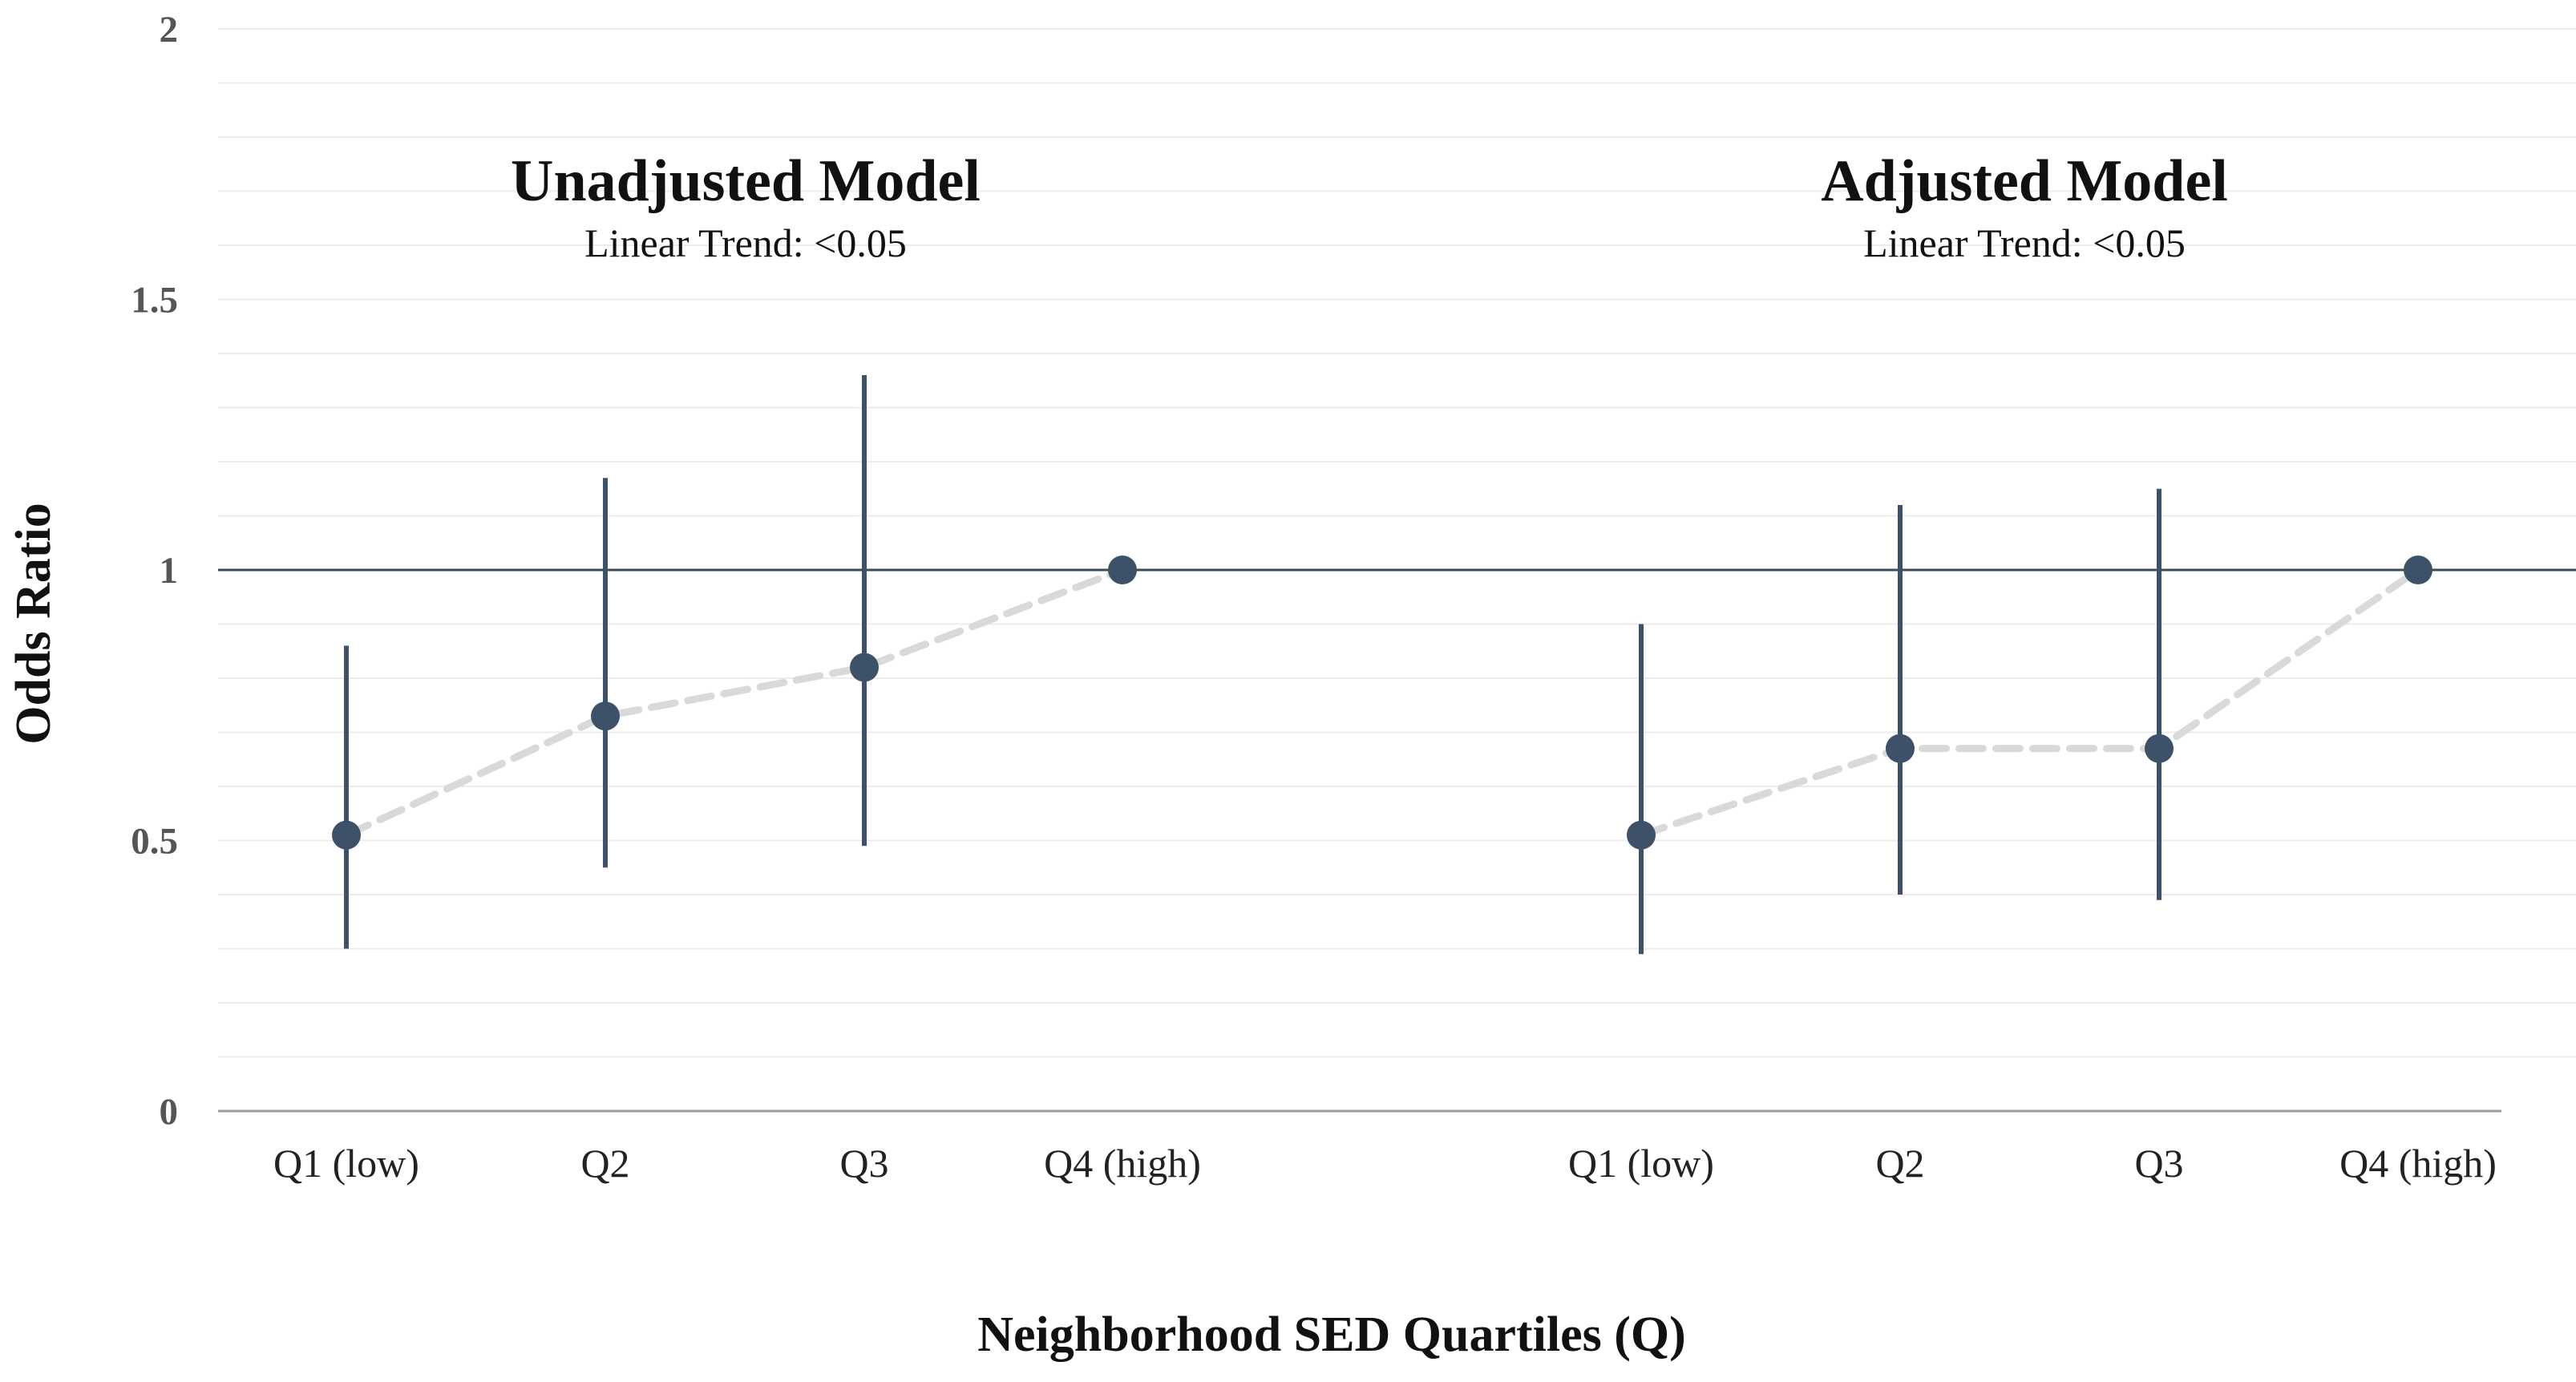 This screenshot has width=2576, height=1382. I want to click on panel-title: Unadjusted Model, so click(746, 181).